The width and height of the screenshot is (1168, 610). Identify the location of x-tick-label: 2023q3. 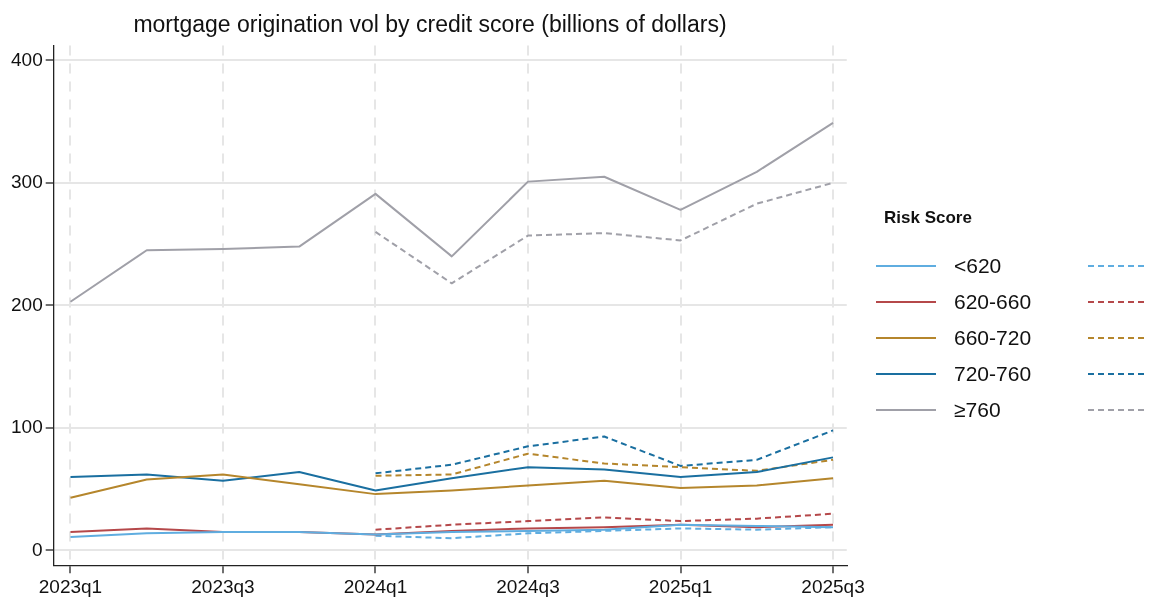
(223, 586).